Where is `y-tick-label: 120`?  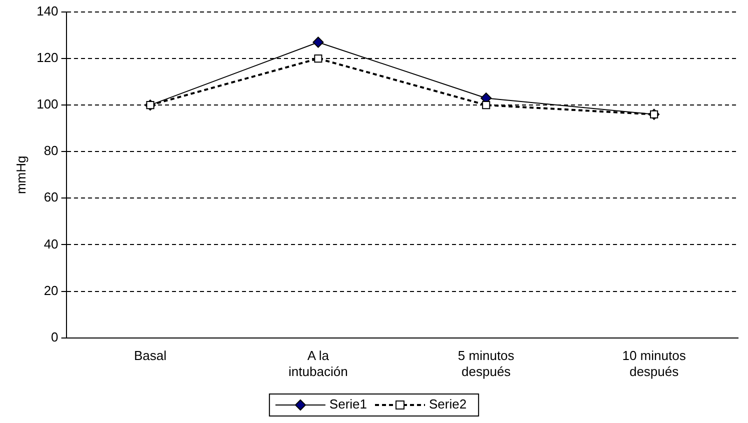 y-tick-label: 120 is located at coordinates (47, 58).